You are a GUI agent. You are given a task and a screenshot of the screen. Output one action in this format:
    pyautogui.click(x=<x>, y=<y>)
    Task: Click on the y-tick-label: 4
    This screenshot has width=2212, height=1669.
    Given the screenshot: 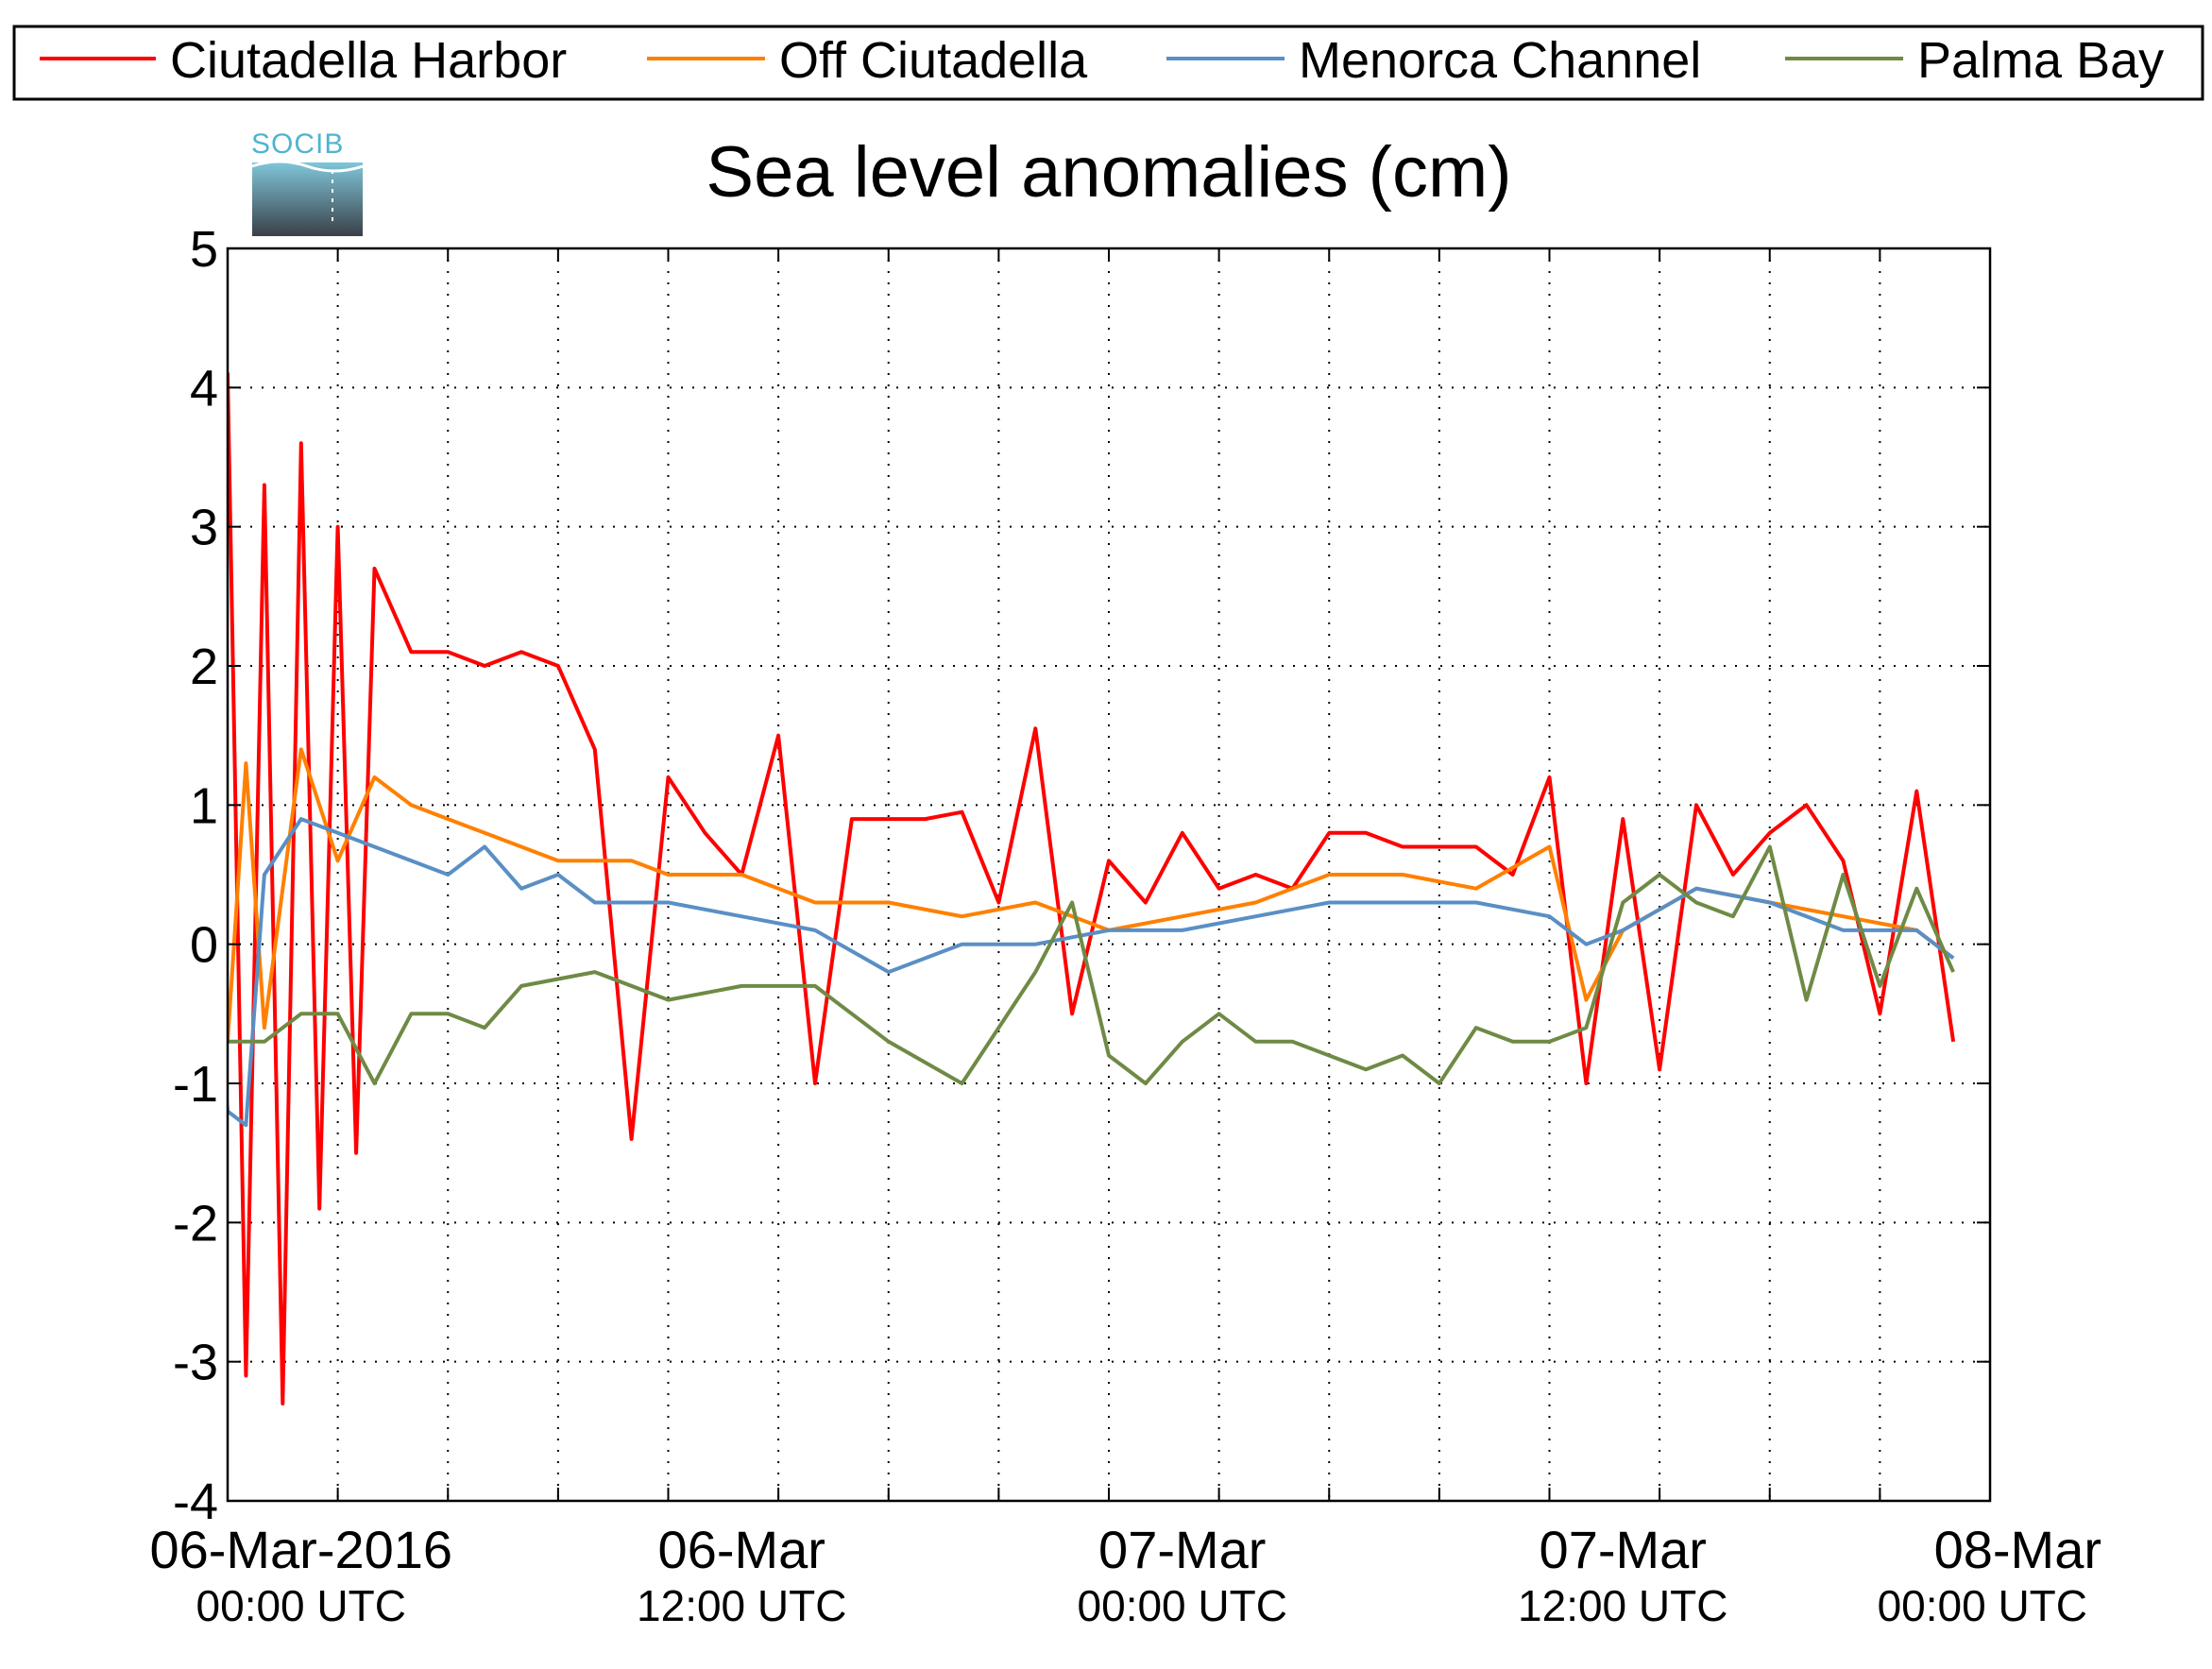 What is the action you would take?
    pyautogui.click(x=204, y=389)
    